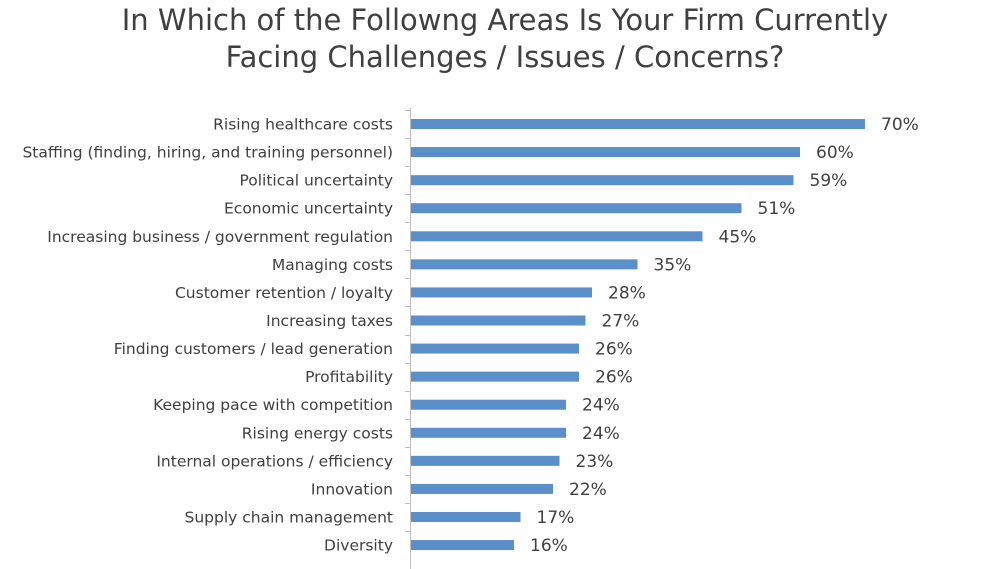 The image size is (985, 569). Describe the element at coordinates (777, 209) in the screenshot. I see `value-label: 51%` at that location.